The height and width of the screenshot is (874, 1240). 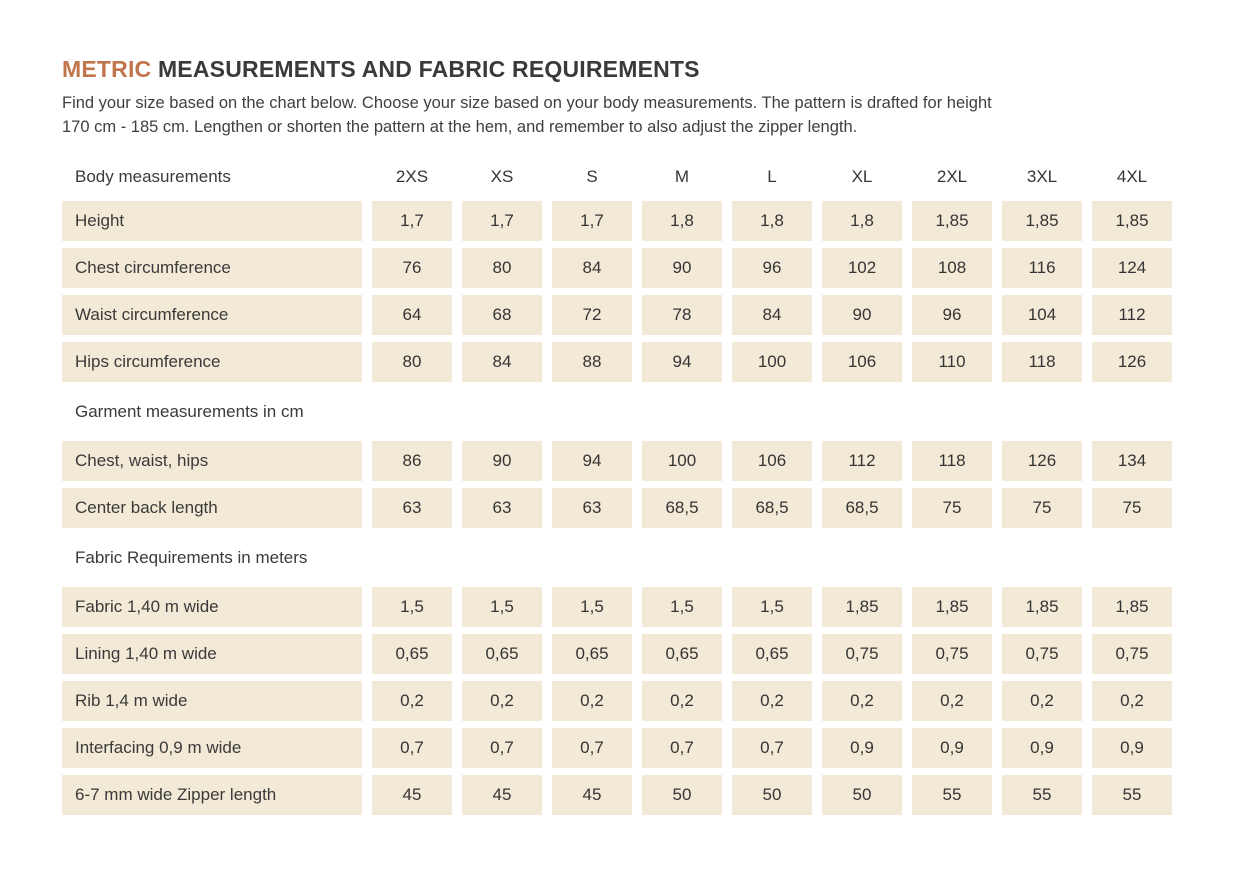 I want to click on size-column-header: L, so click(x=772, y=176).